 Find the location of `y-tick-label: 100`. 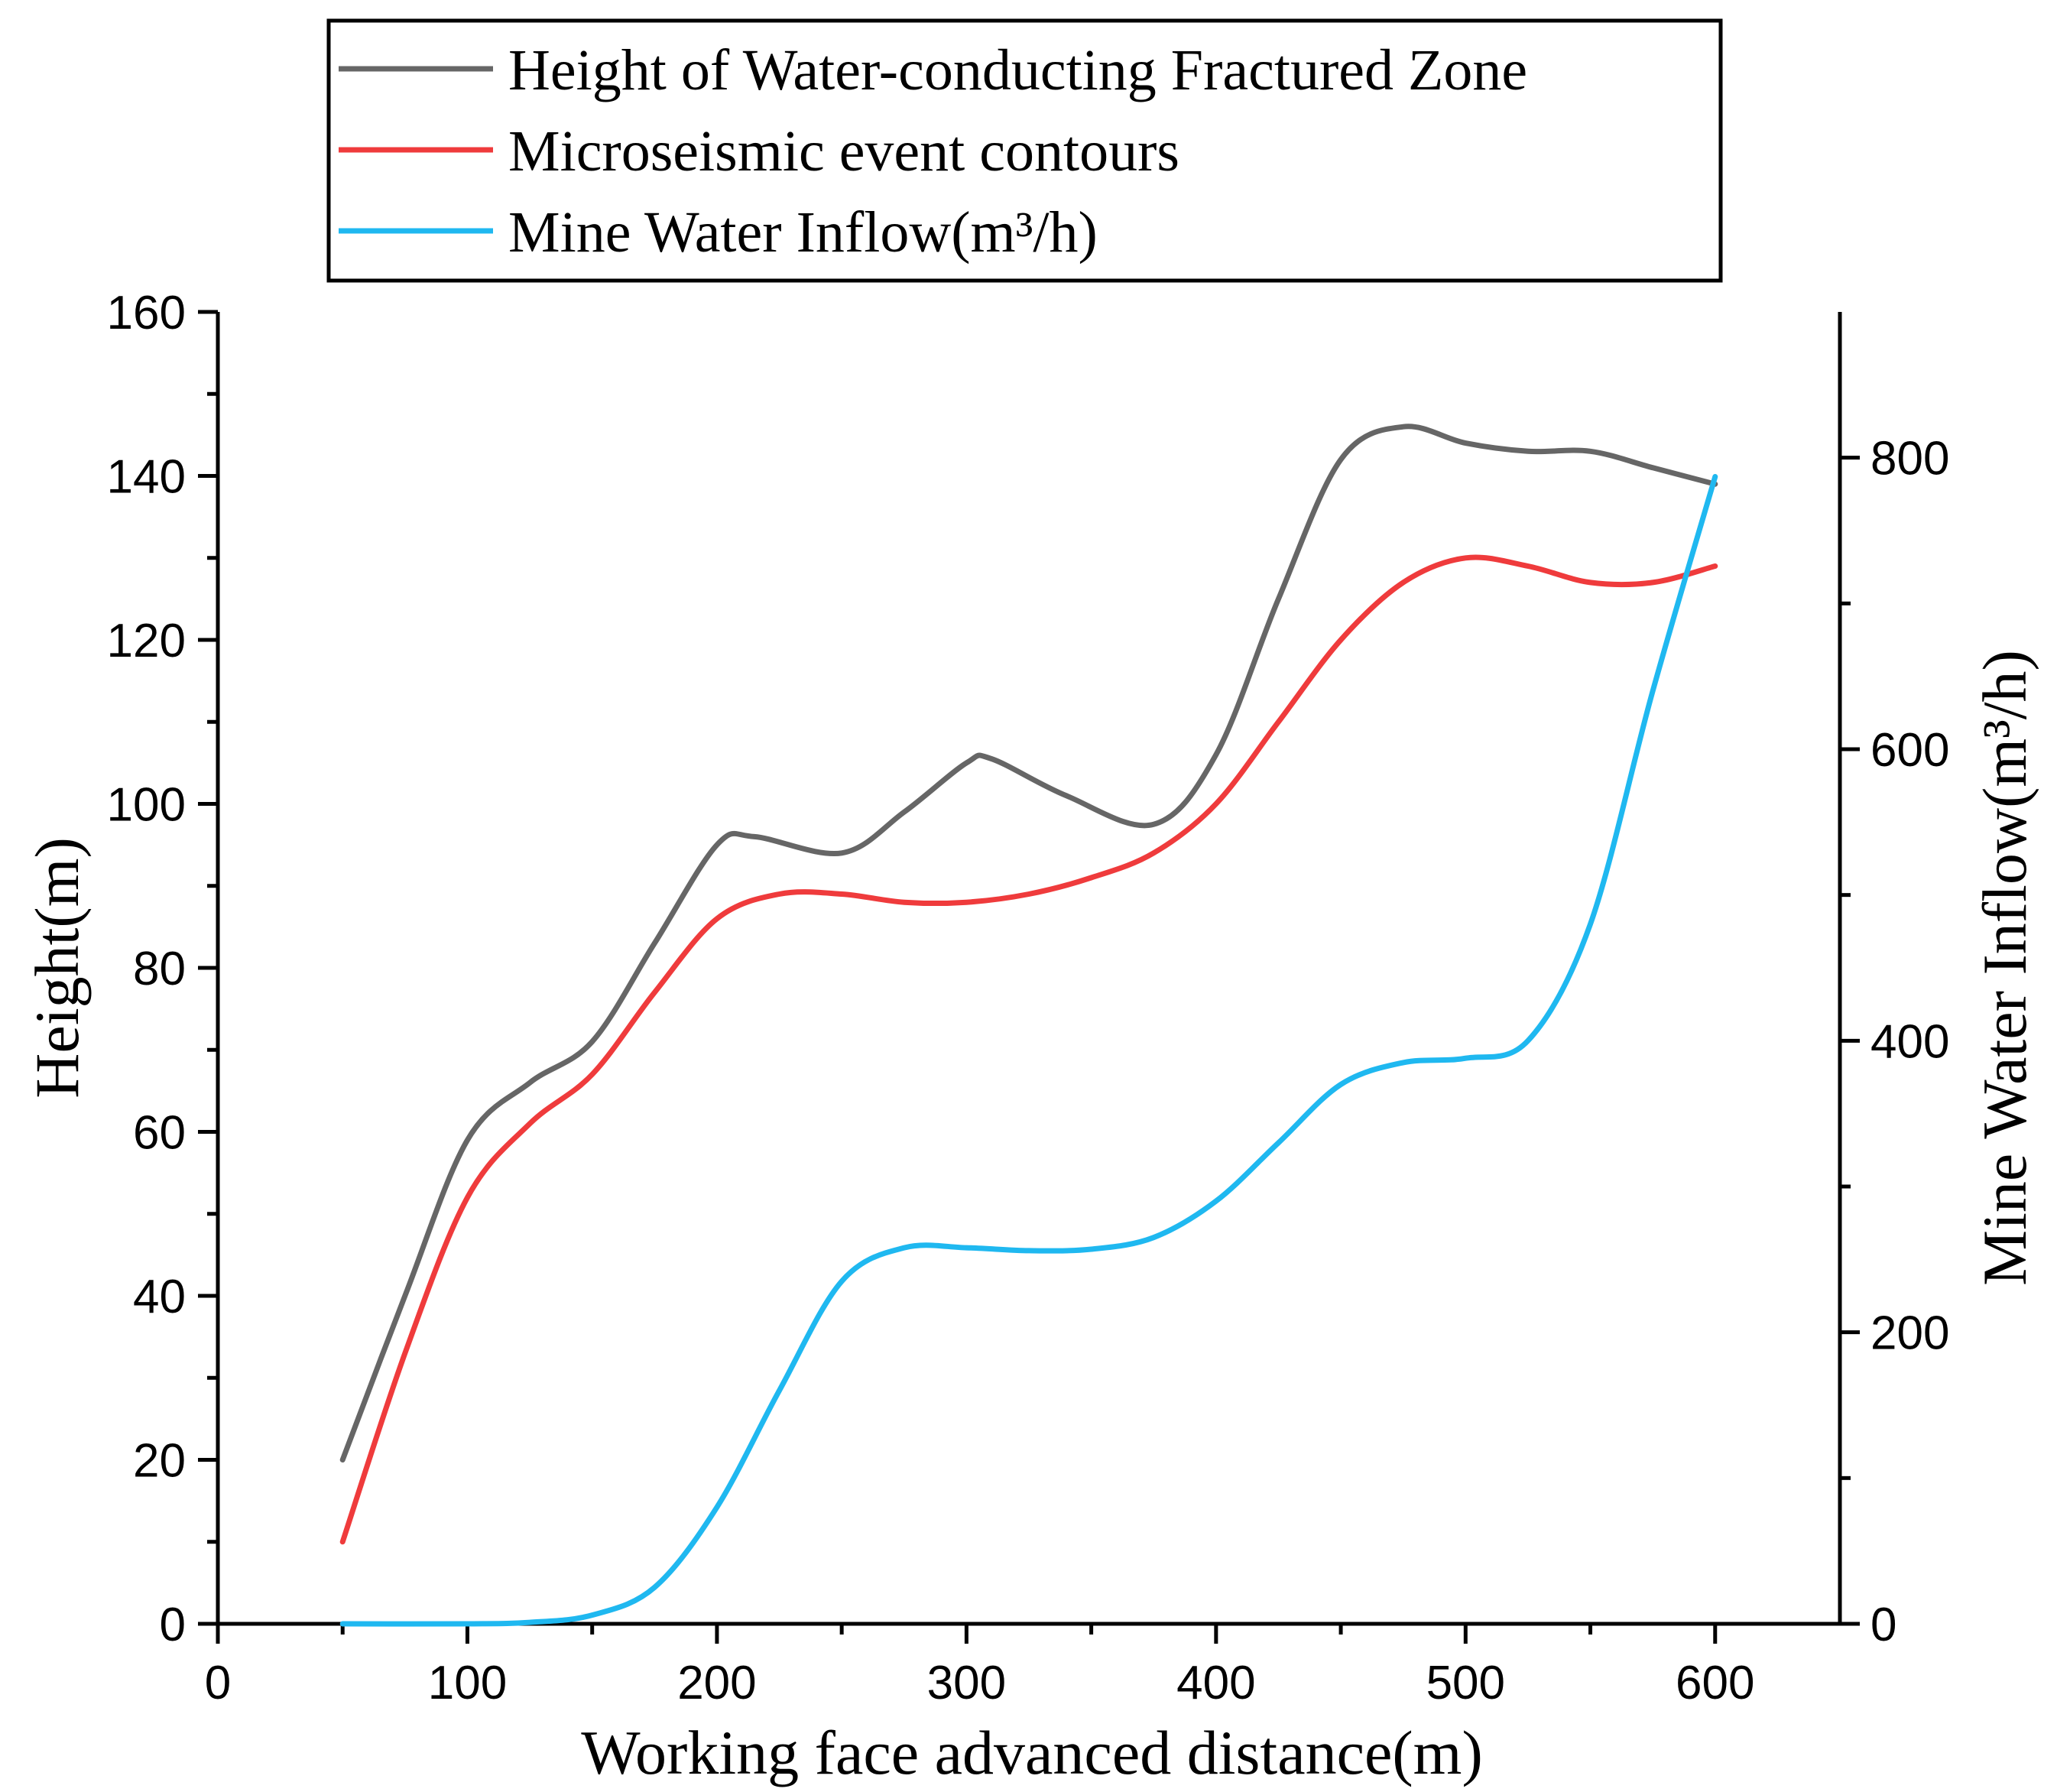

y-tick-label: 100 is located at coordinates (146, 806).